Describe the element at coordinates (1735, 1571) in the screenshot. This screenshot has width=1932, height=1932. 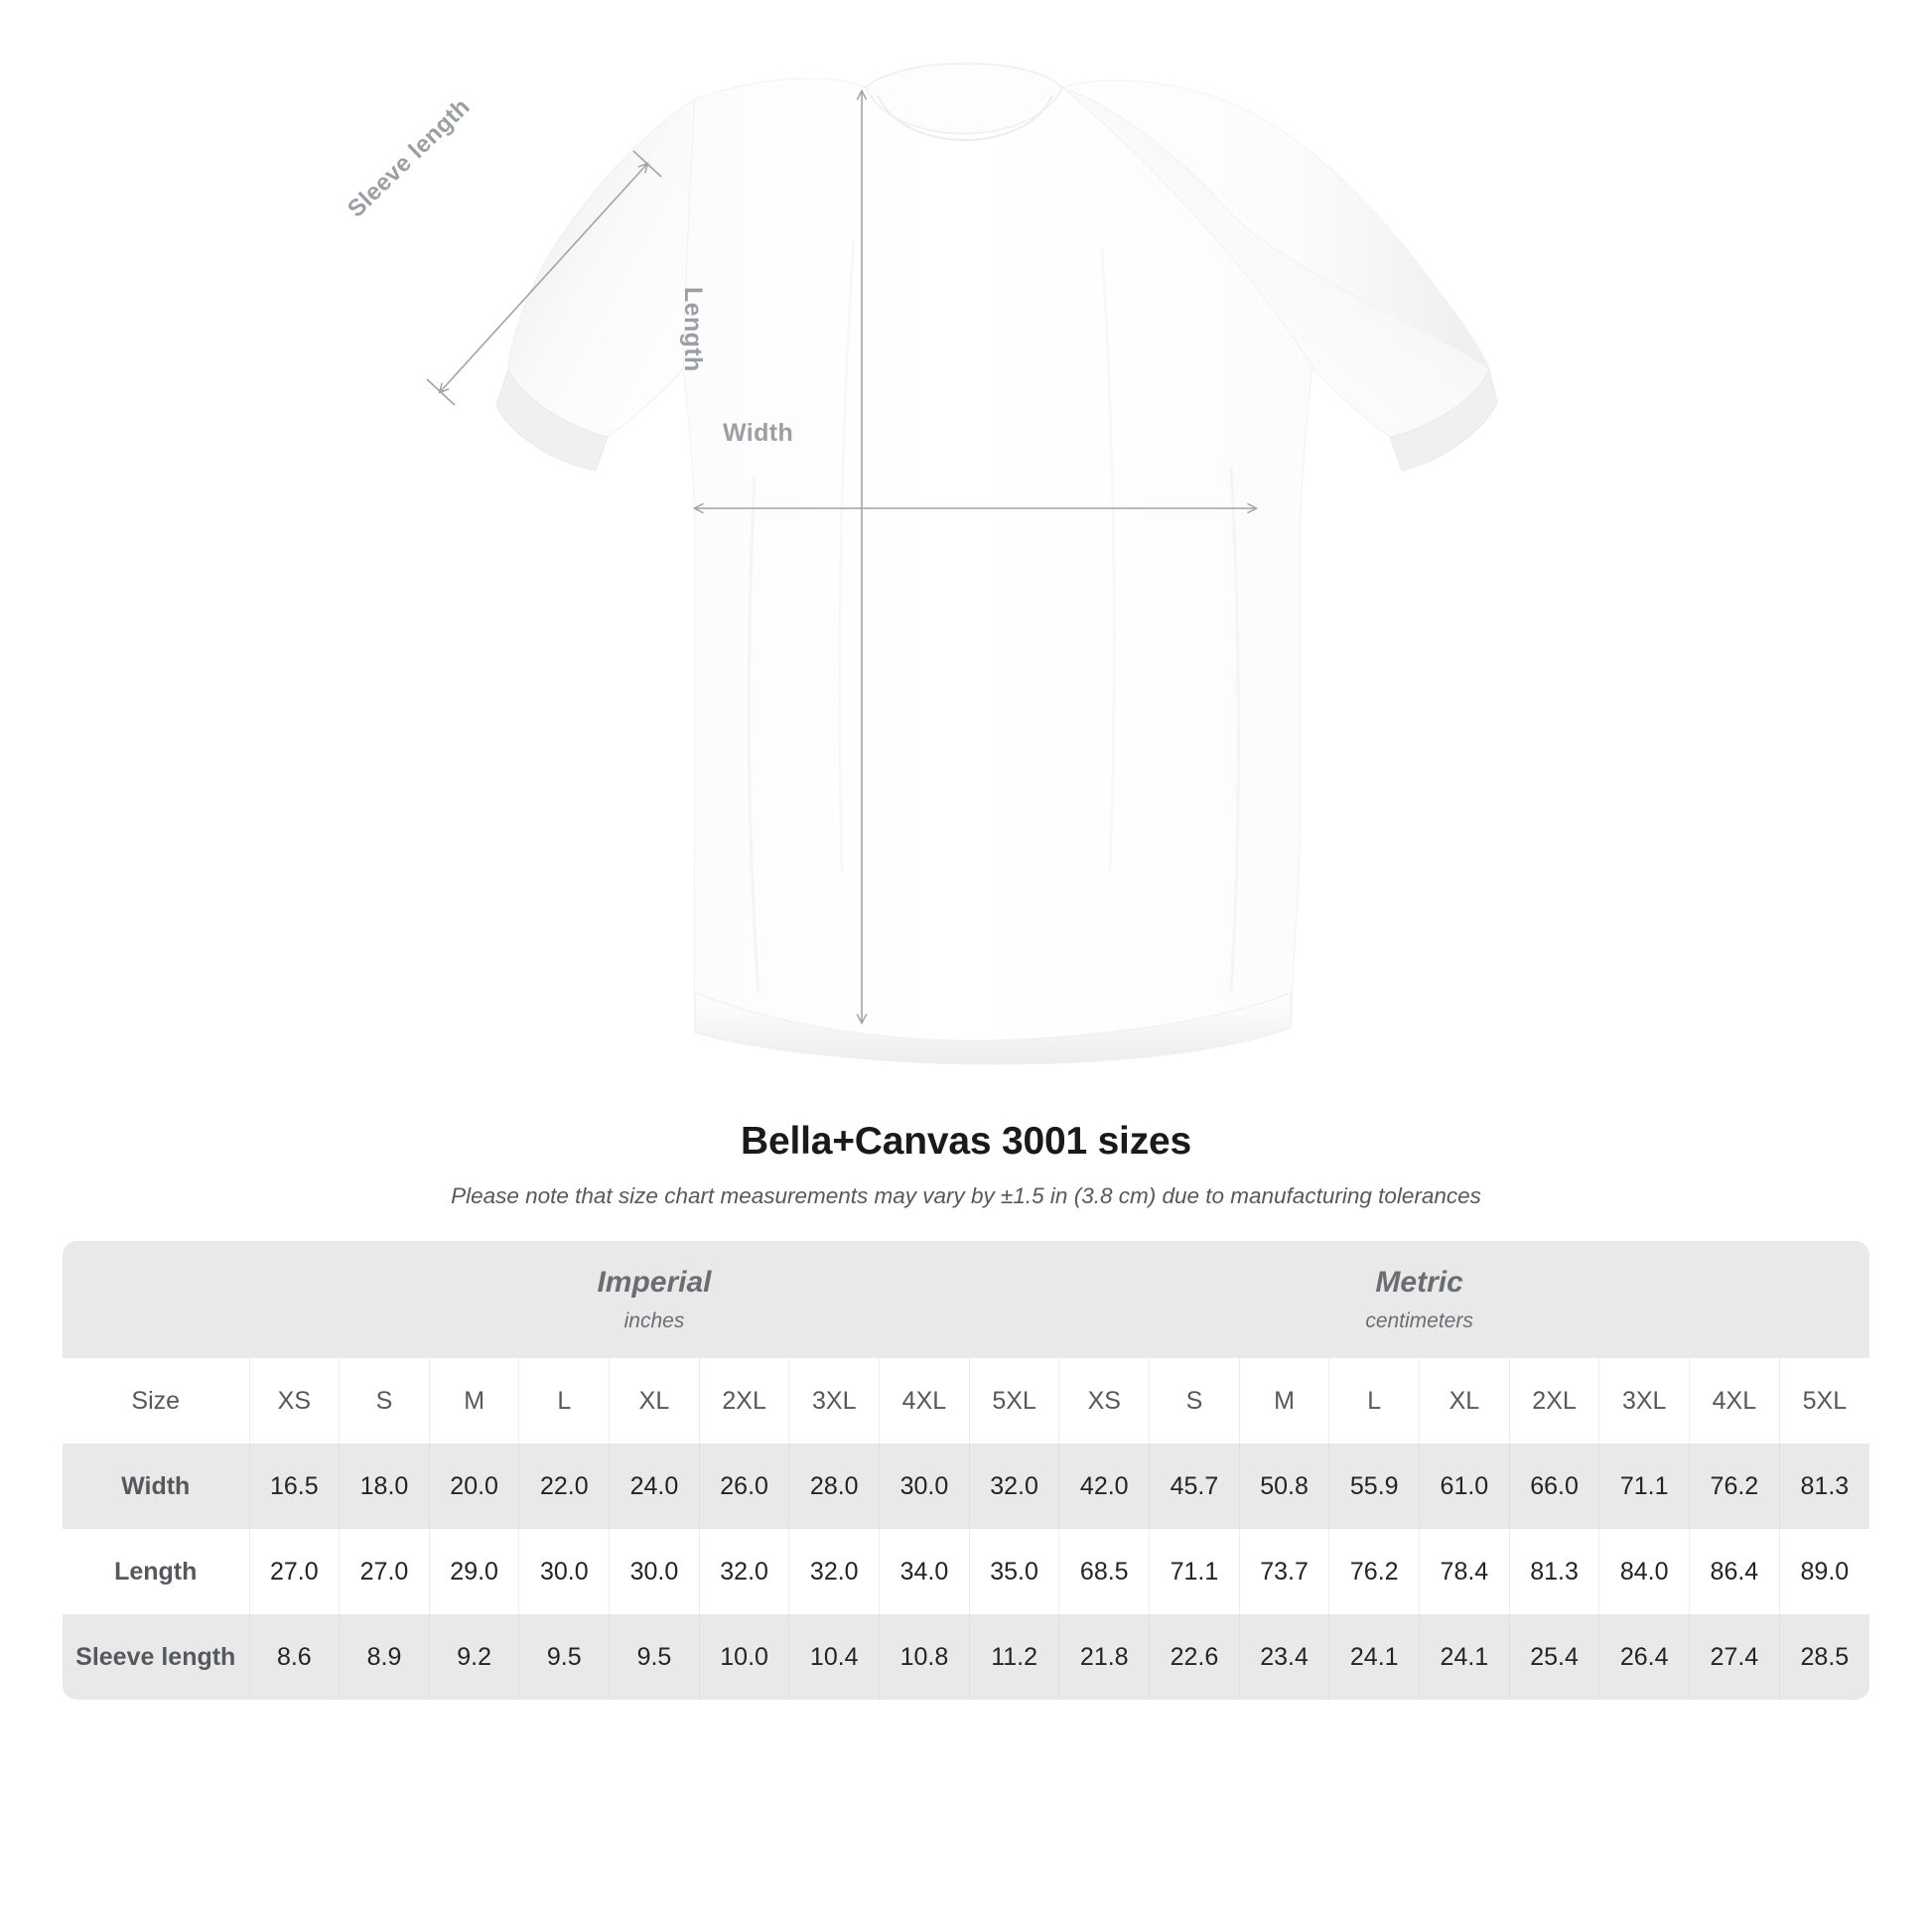
I see `table-cell: 86.4` at that location.